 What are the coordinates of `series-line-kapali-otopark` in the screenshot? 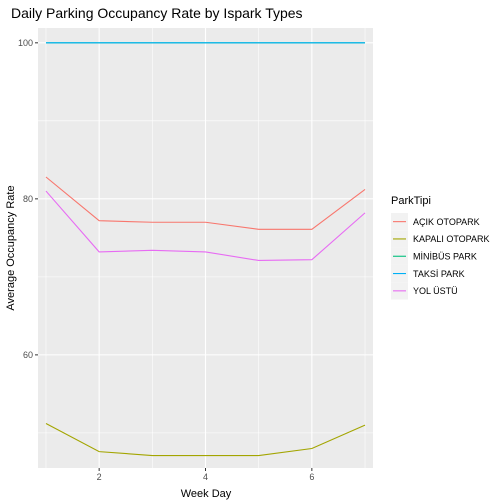 It's located at (205, 440).